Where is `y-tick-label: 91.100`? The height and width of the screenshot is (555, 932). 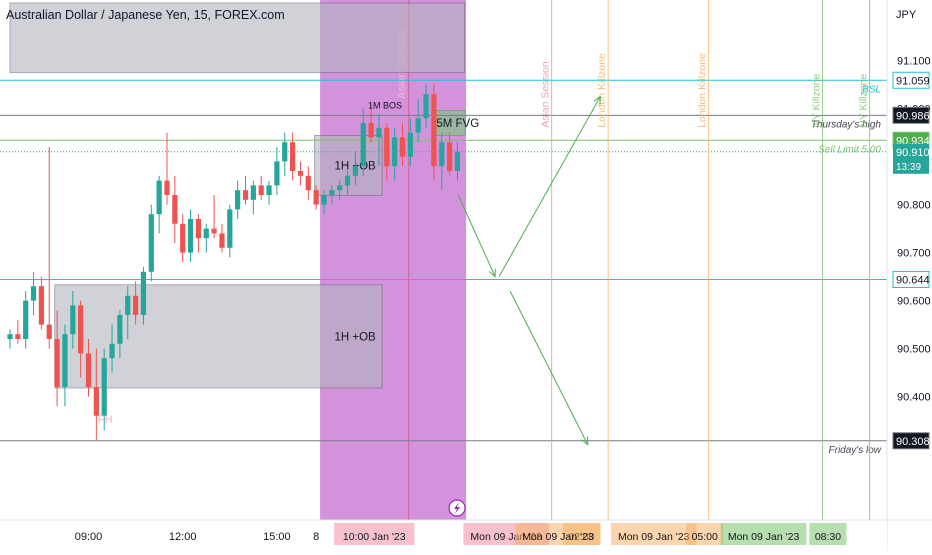
y-tick-label: 91.100 is located at coordinates (914, 62).